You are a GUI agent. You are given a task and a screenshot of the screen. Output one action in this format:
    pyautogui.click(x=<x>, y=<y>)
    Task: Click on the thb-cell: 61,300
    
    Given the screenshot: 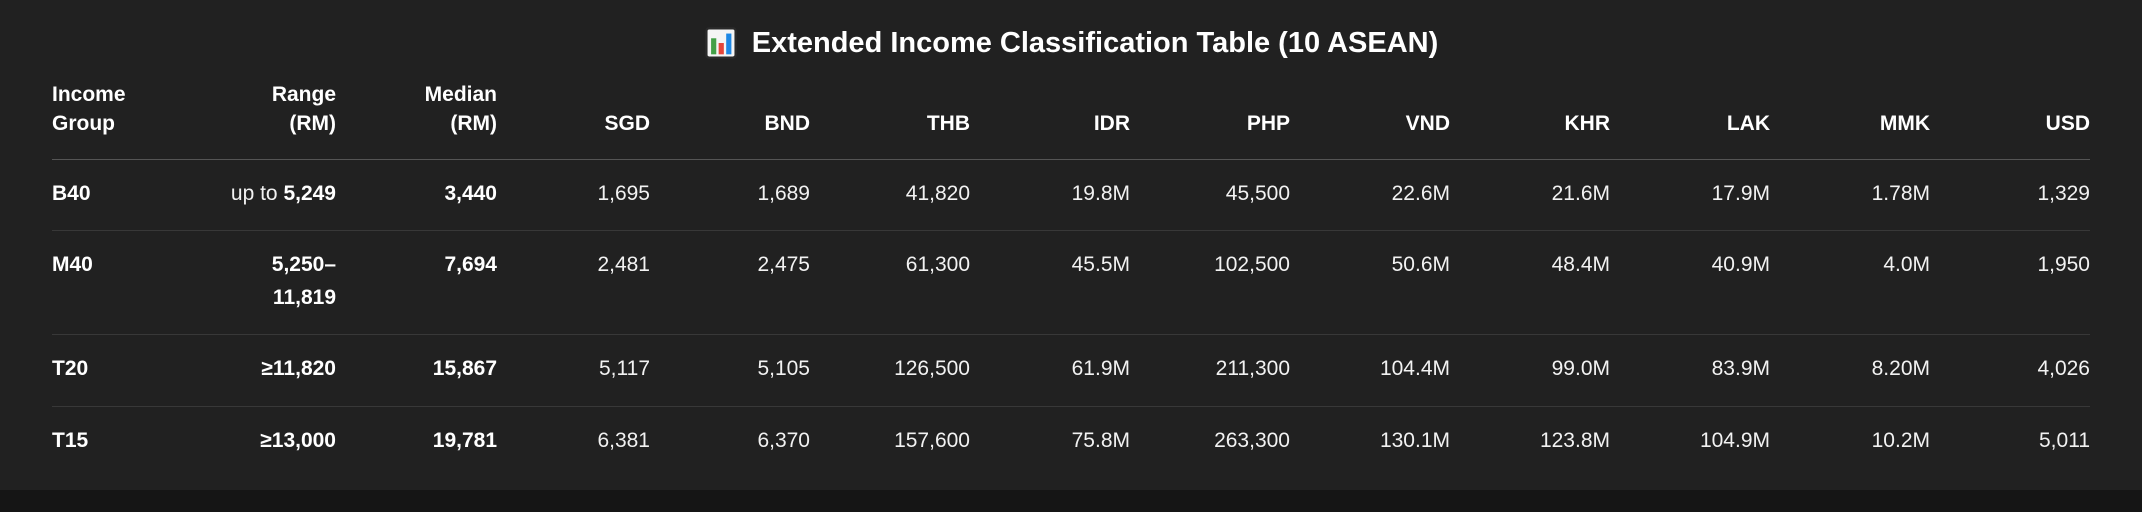 What is the action you would take?
    pyautogui.click(x=890, y=283)
    